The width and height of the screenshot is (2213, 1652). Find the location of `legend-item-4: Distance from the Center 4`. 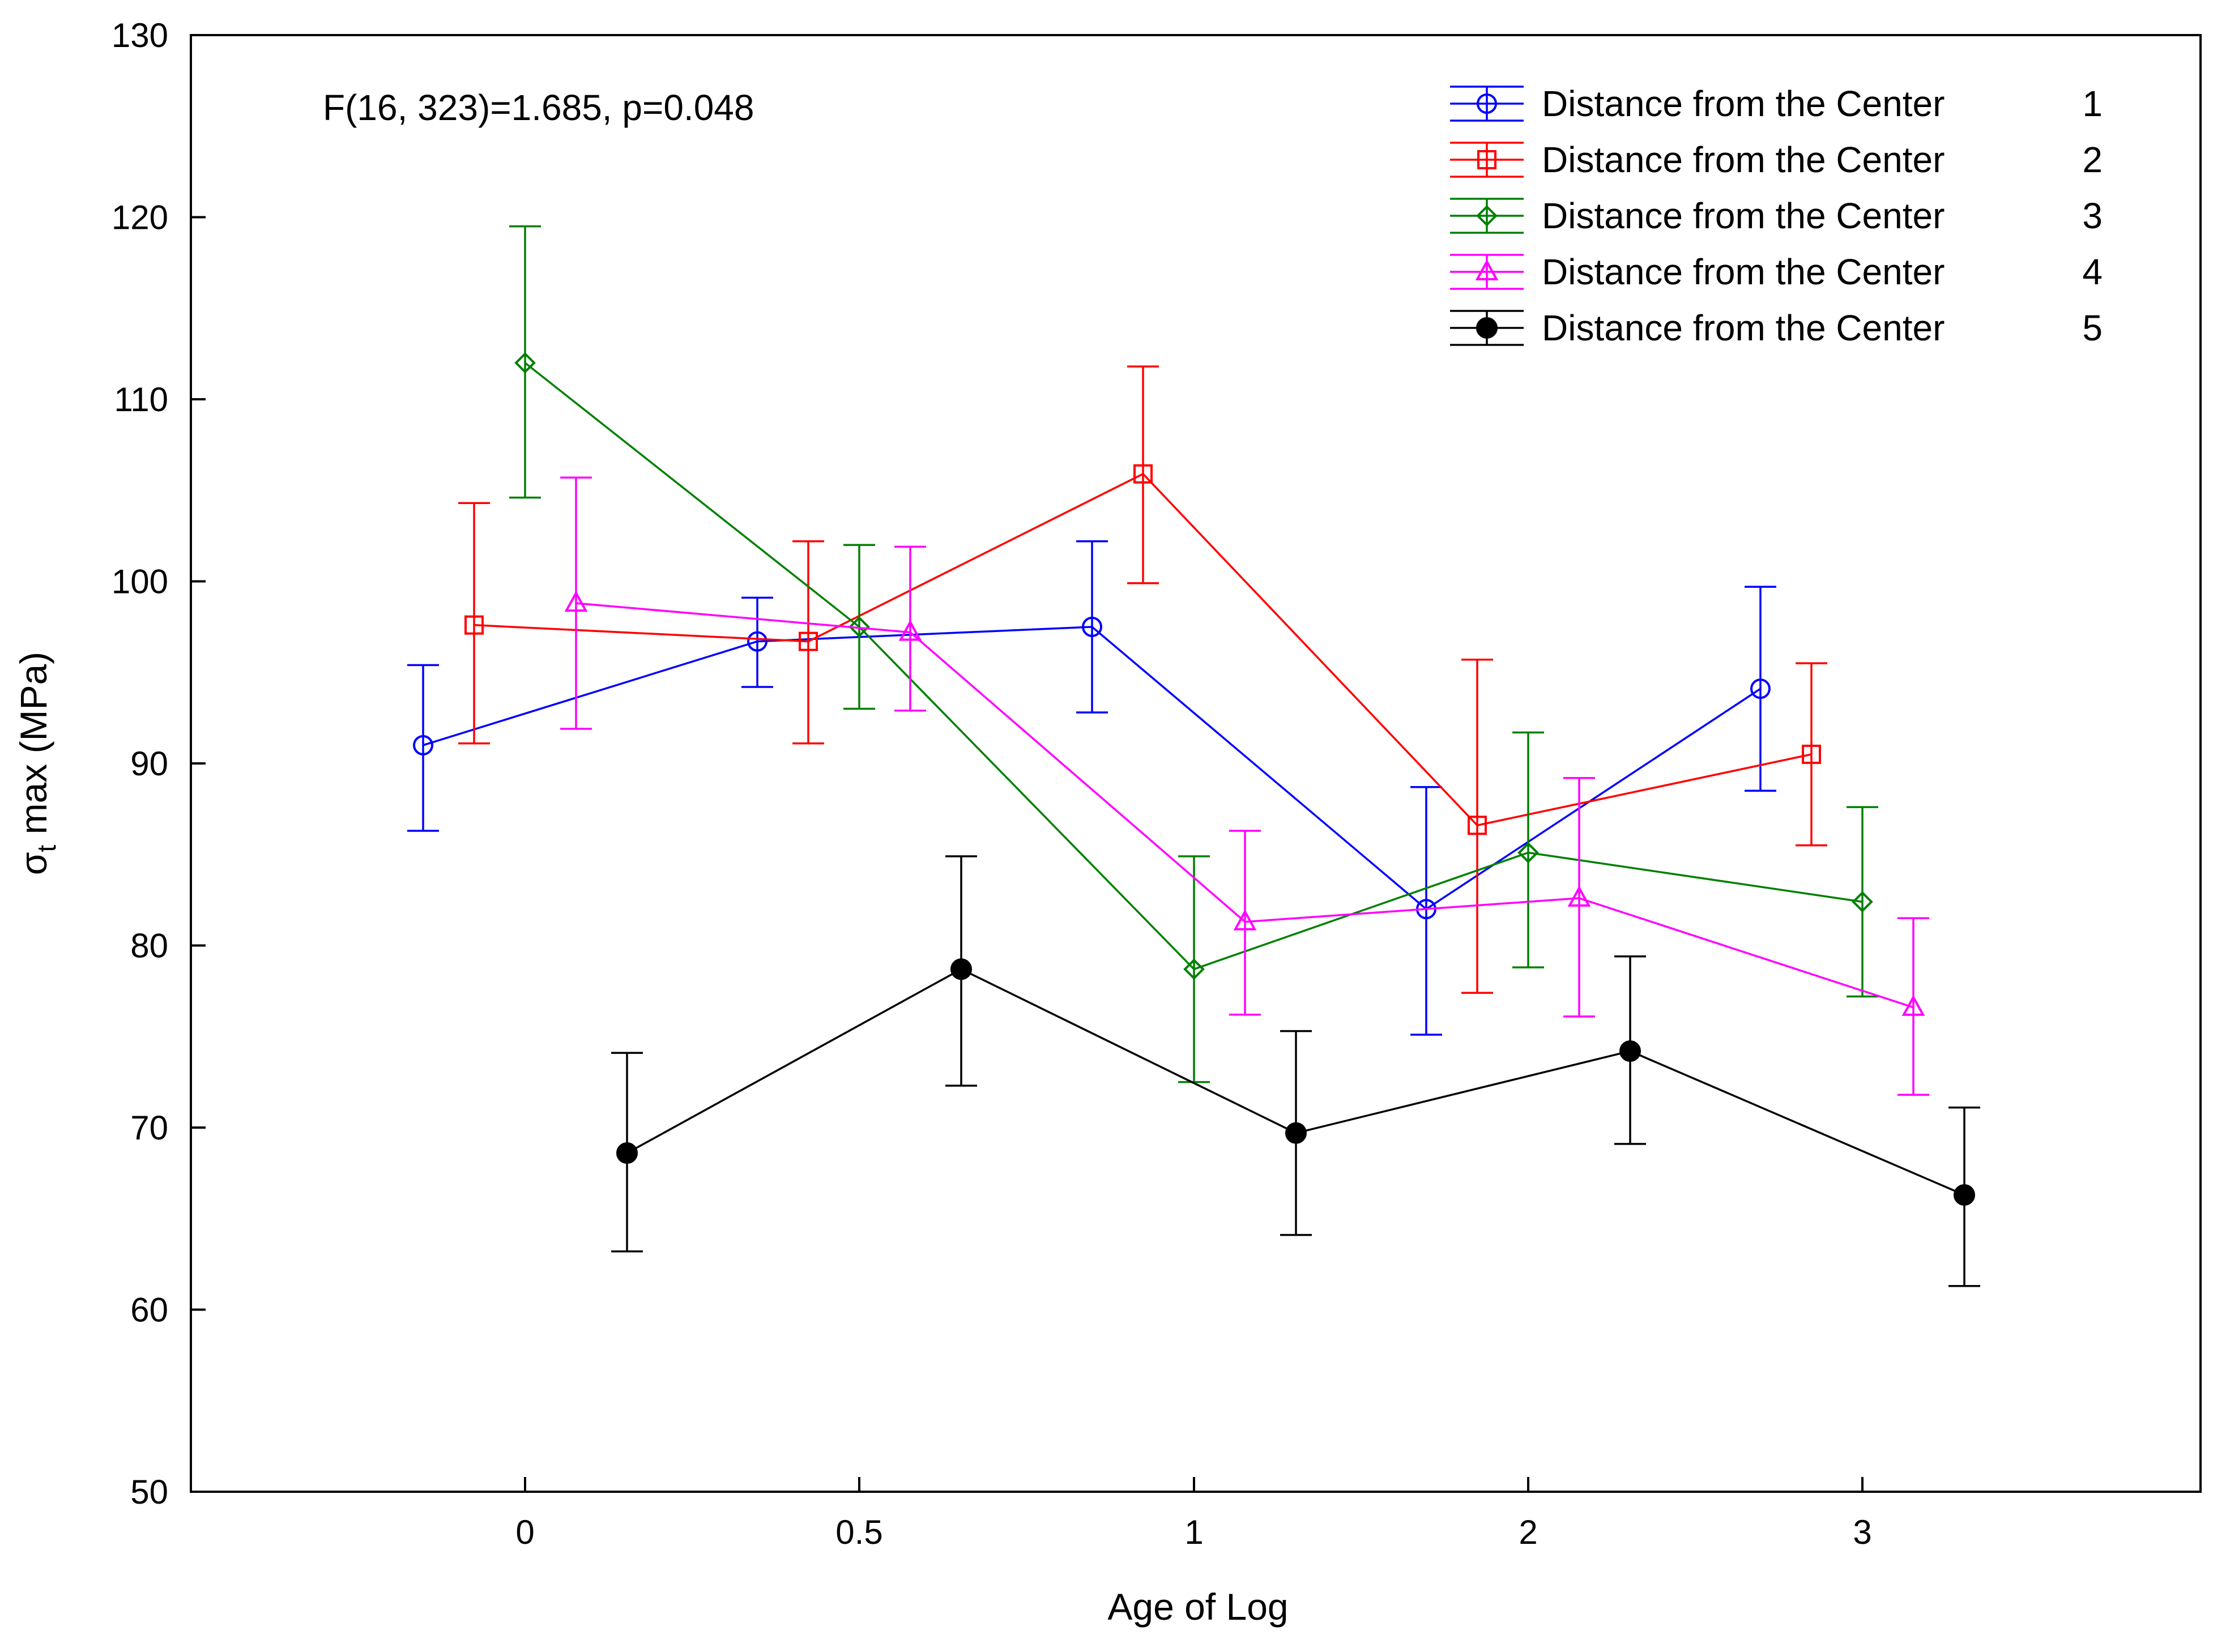

legend-item-4: Distance from the Center 4 is located at coordinates (1776, 271).